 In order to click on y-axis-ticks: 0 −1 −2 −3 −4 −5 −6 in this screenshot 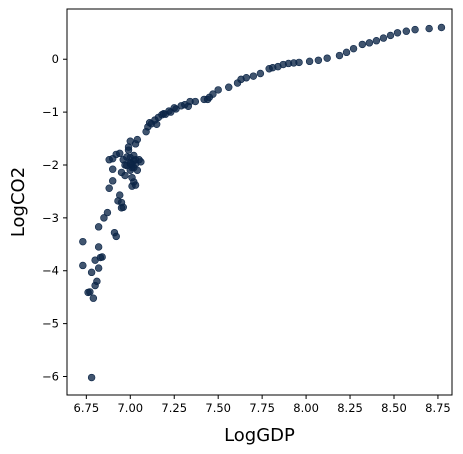, I will do `click(54, 217)`.